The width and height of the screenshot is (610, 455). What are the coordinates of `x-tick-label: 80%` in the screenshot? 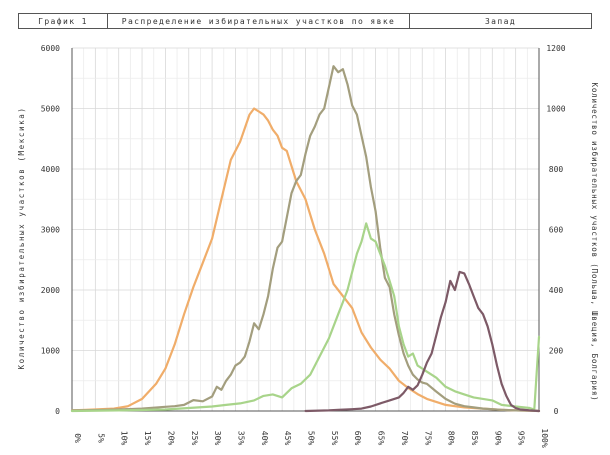 It's located at (451, 438).